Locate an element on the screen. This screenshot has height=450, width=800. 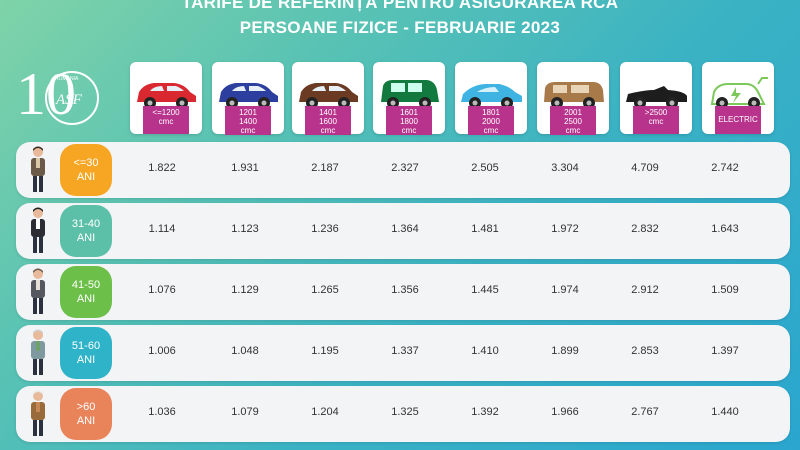
engine-capacity-line: 1400 is located at coordinates (248, 121).